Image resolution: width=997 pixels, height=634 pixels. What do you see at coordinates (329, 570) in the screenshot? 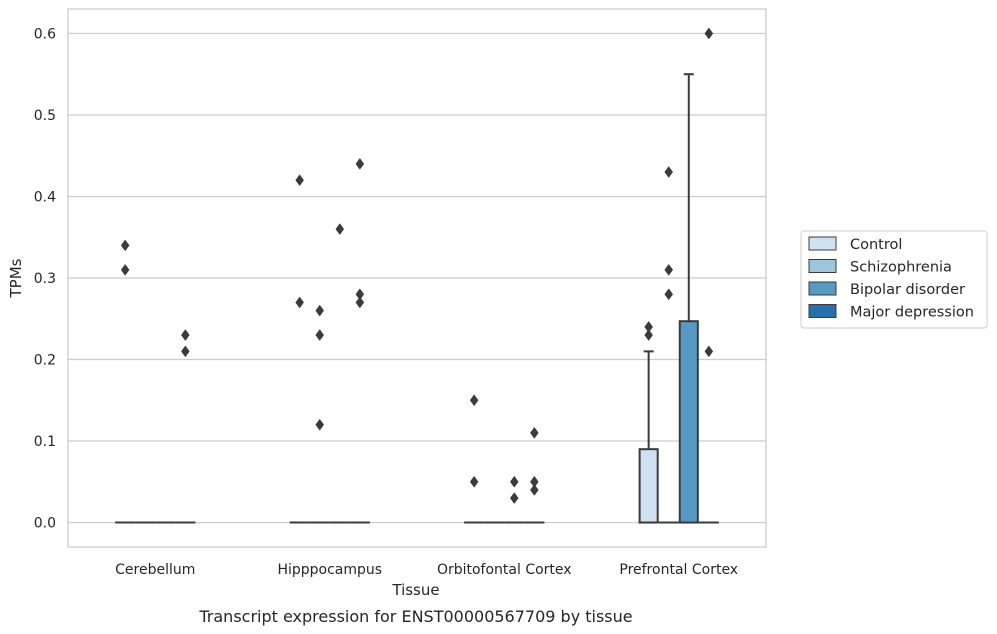
I see `x-tick-label: Hipppocampus` at bounding box center [329, 570].